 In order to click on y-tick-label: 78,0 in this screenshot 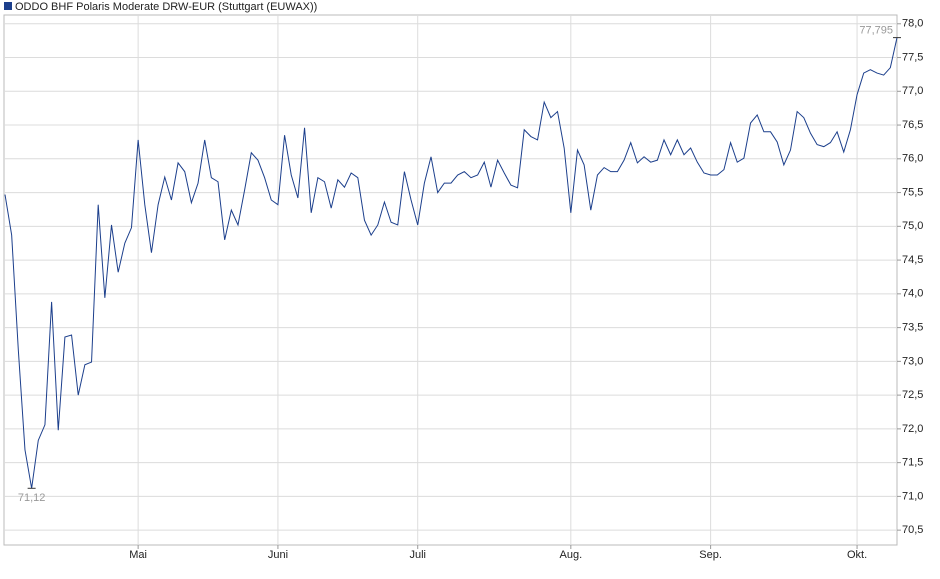, I will do `click(912, 24)`.